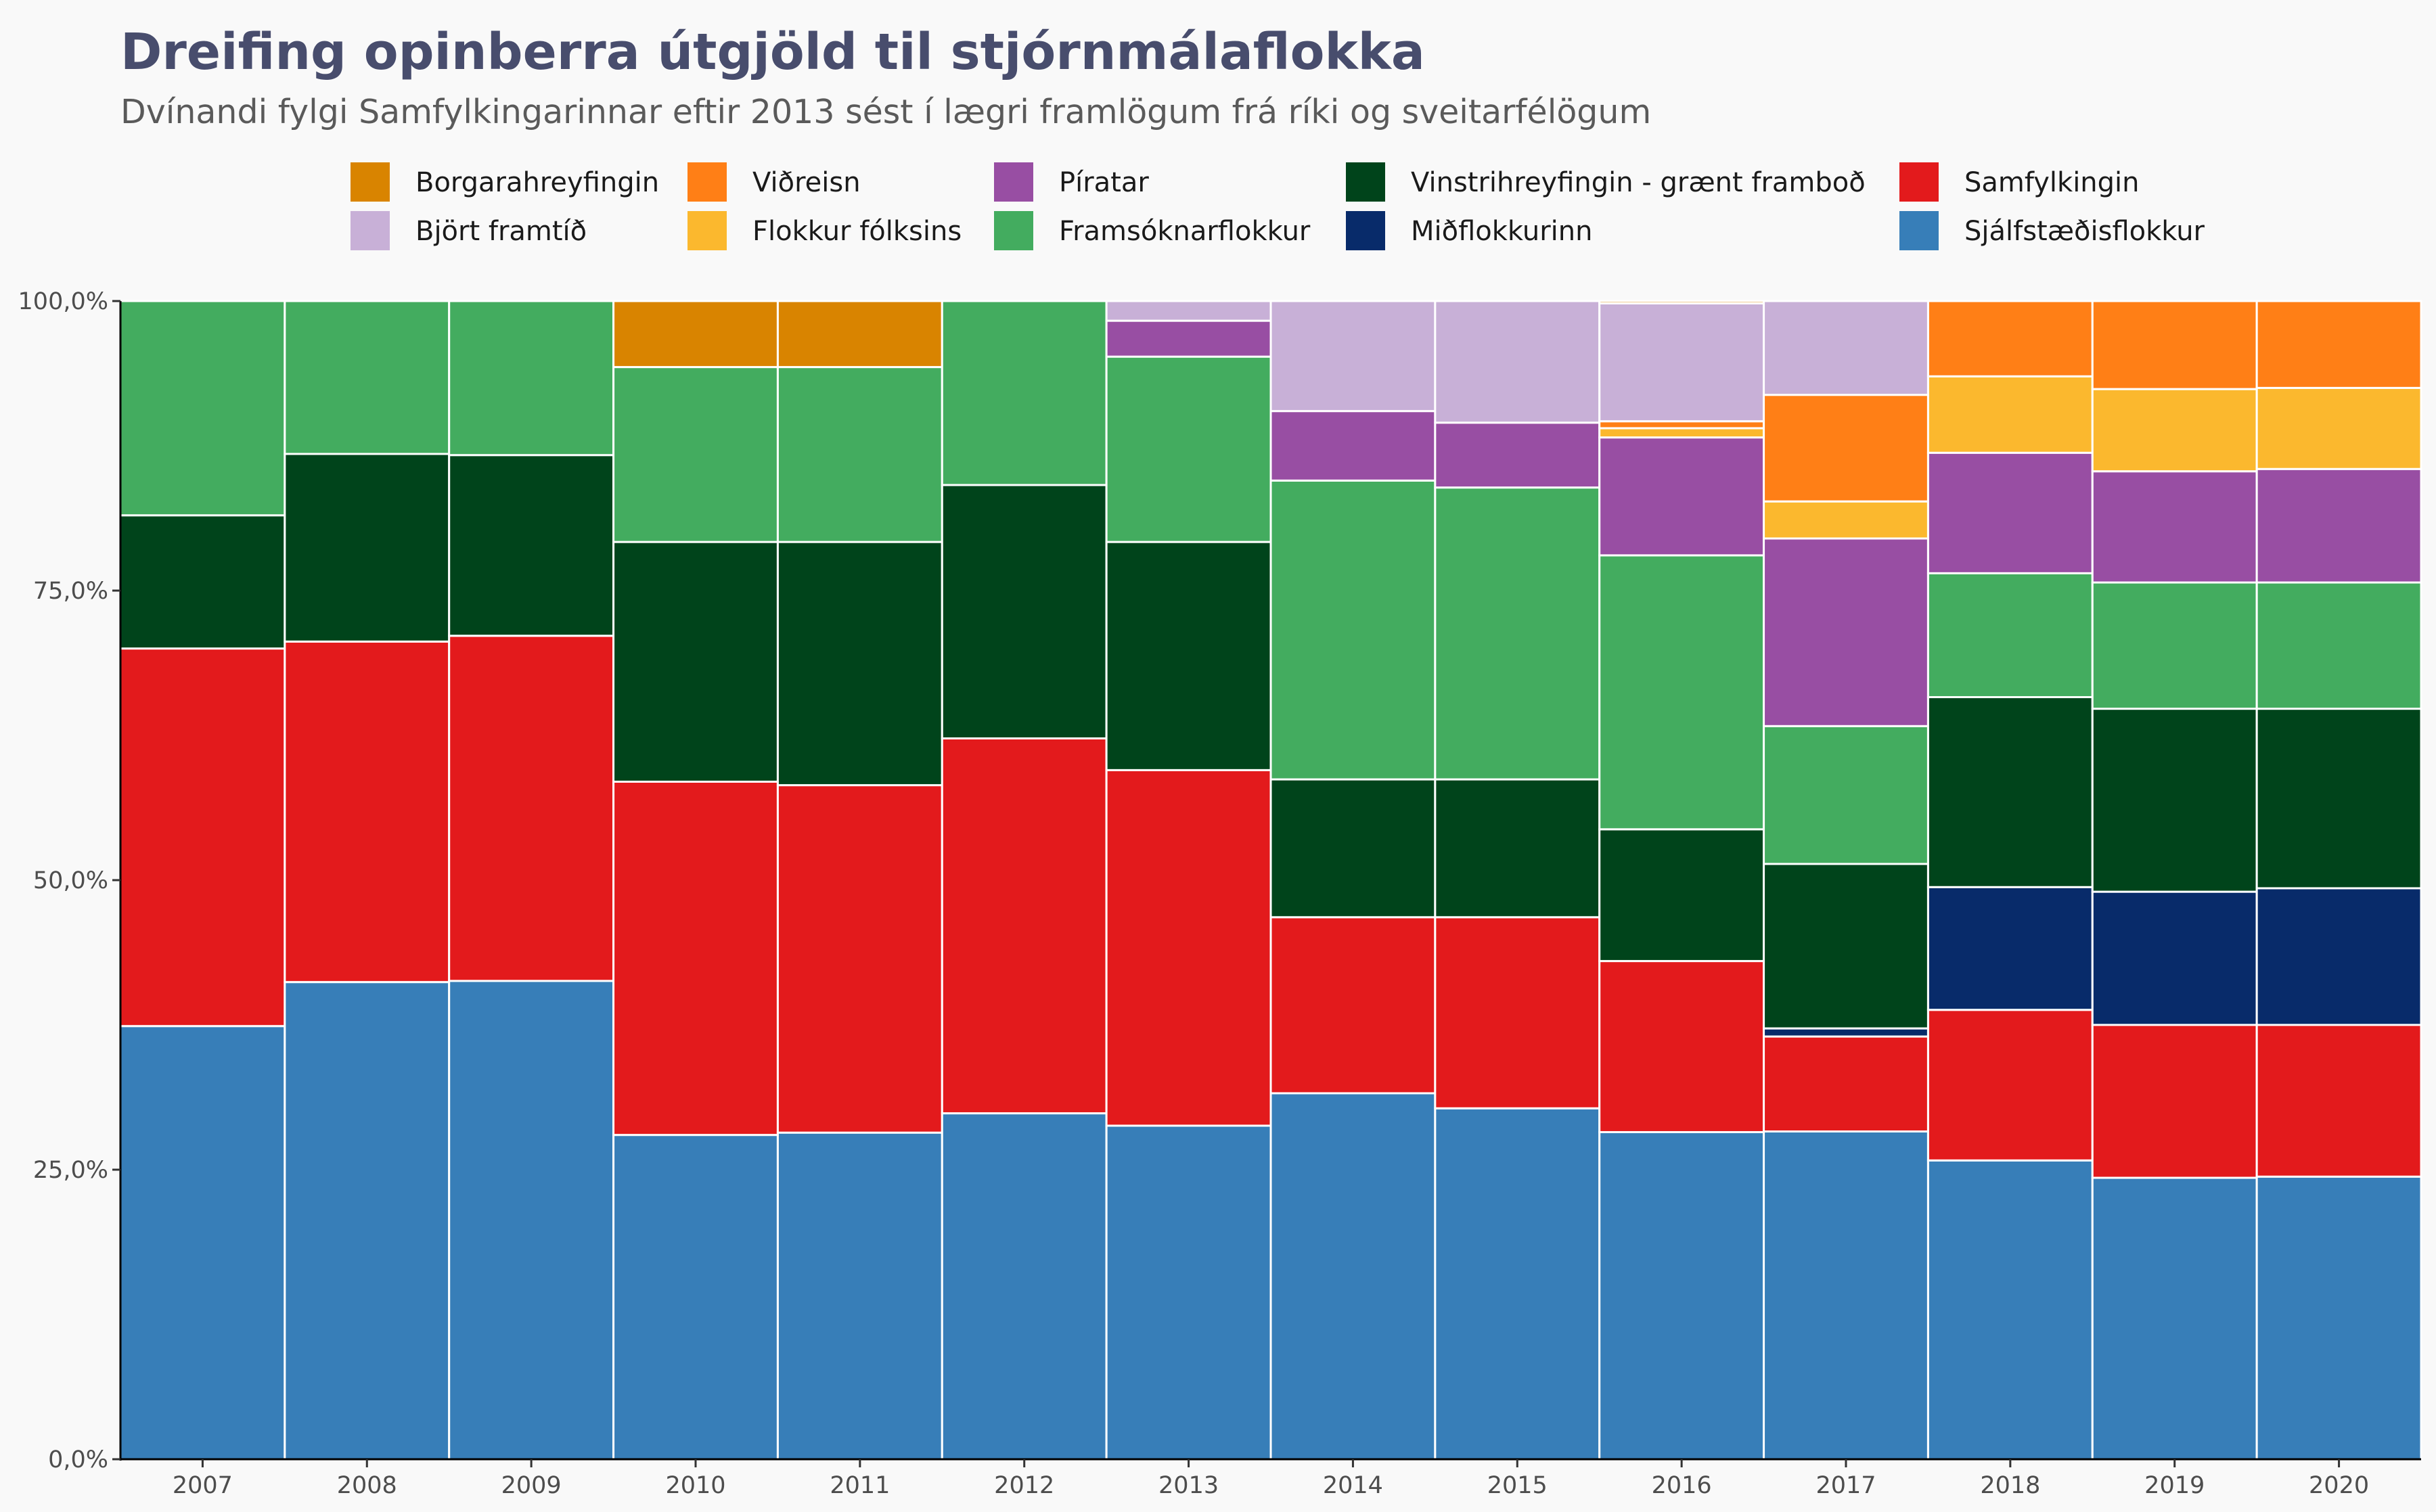  Describe the element at coordinates (1185, 232) in the screenshot. I see `legend-label: Framsóknarflokkur` at that location.